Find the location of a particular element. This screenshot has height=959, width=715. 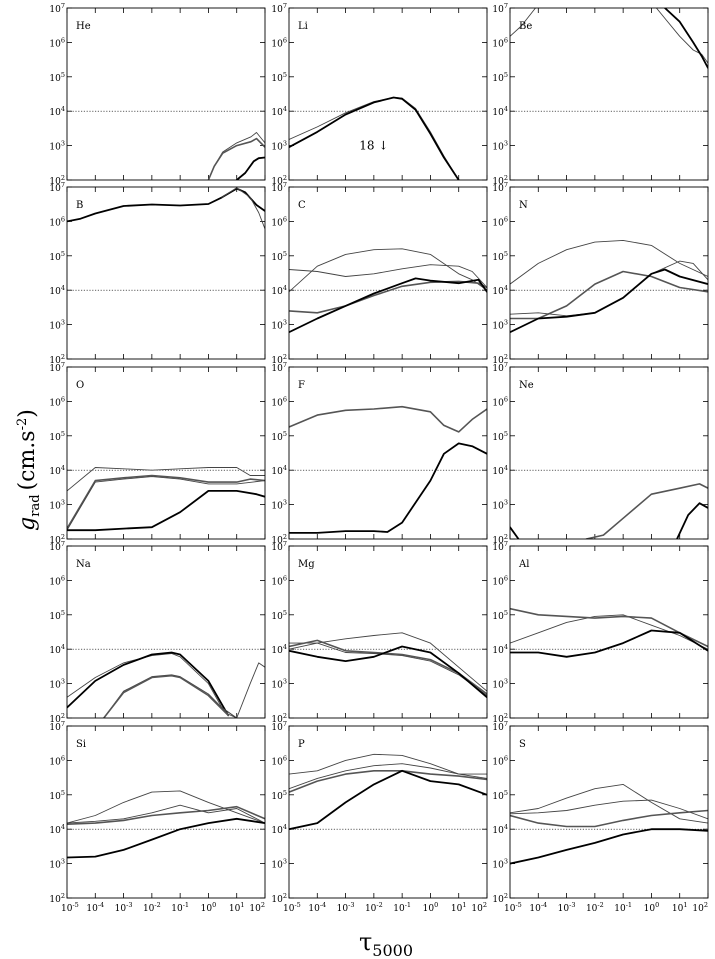

y-tick-label-na-1: 10³ is located at coordinates (57, 684).